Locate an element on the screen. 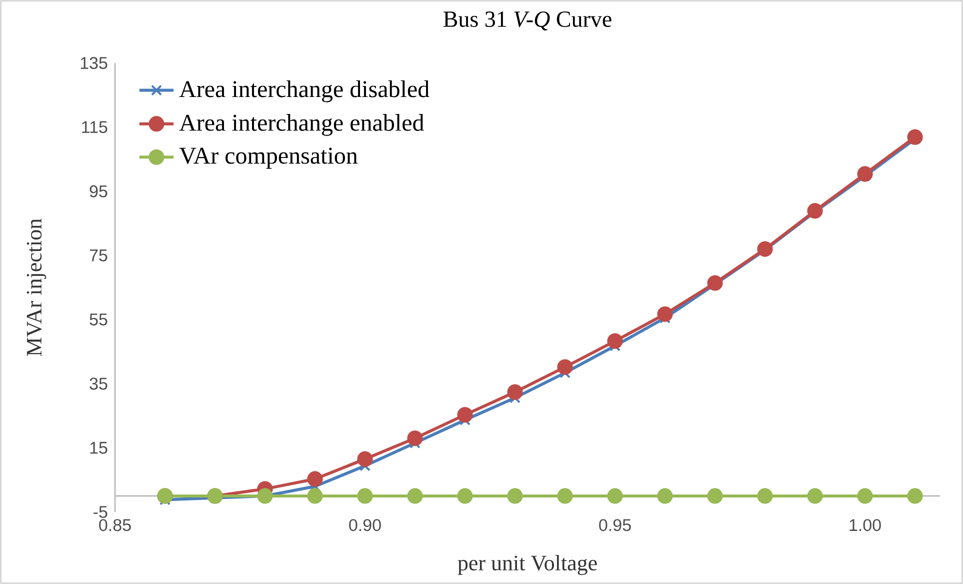 The width and height of the screenshot is (963, 584). x-tick-label: 1.00 is located at coordinates (865, 525).